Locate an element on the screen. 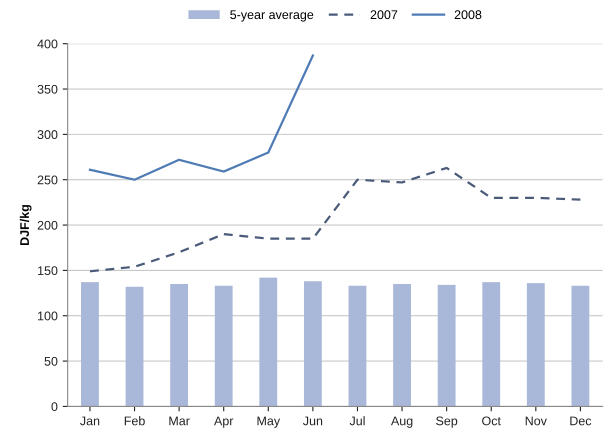 The width and height of the screenshot is (615, 437). x-tick-label: Nov is located at coordinates (536, 421).